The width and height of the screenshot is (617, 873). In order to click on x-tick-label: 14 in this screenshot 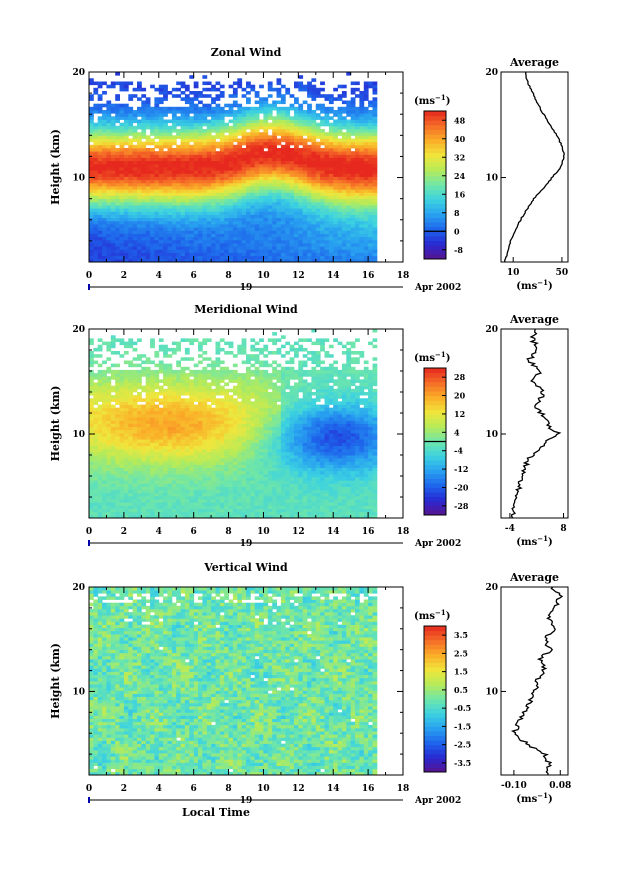, I will do `click(333, 276)`.